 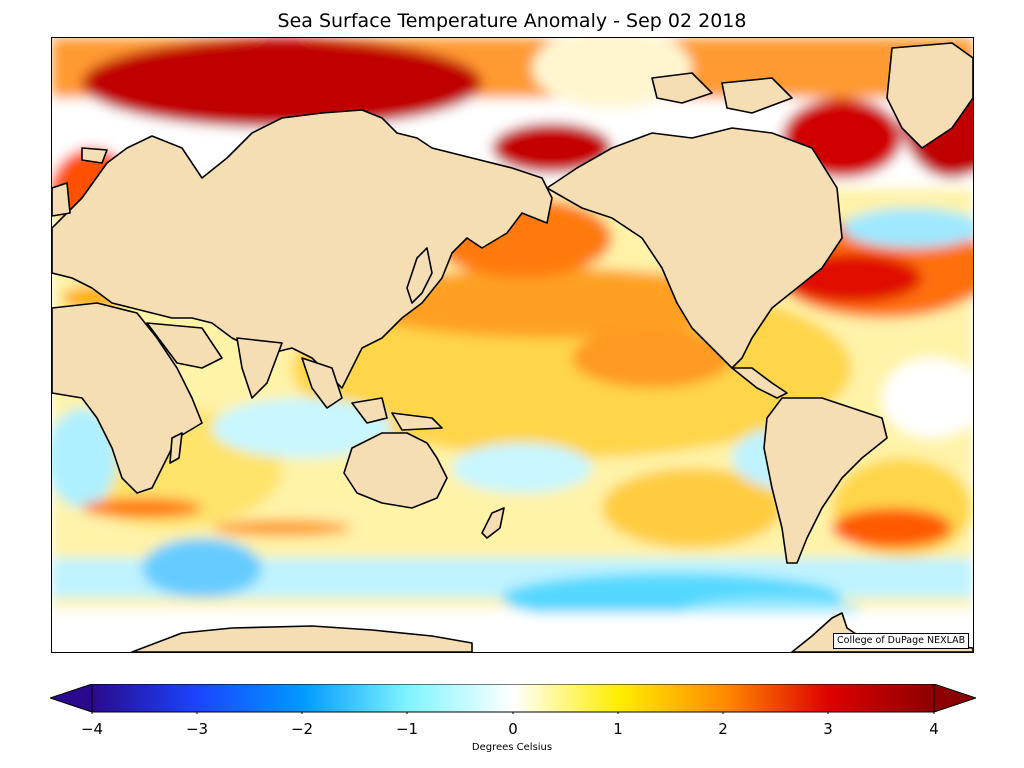 I want to click on colorbar-tick: −2, so click(x=302, y=729).